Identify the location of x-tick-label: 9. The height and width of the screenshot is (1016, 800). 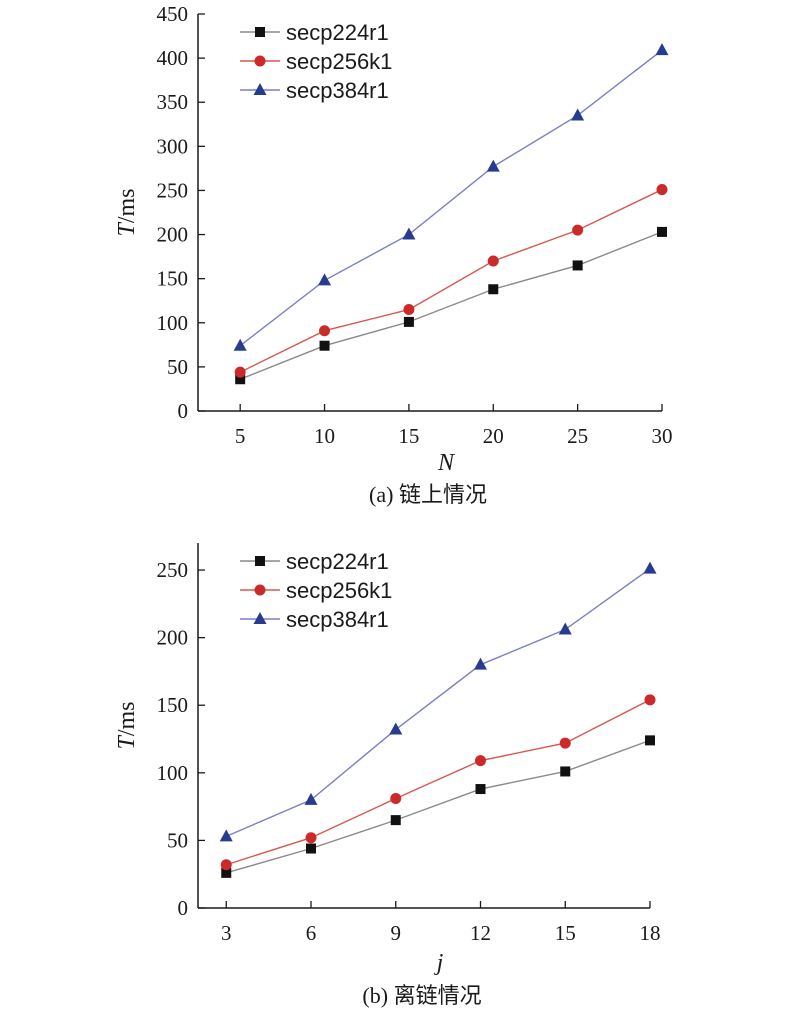
(396, 933).